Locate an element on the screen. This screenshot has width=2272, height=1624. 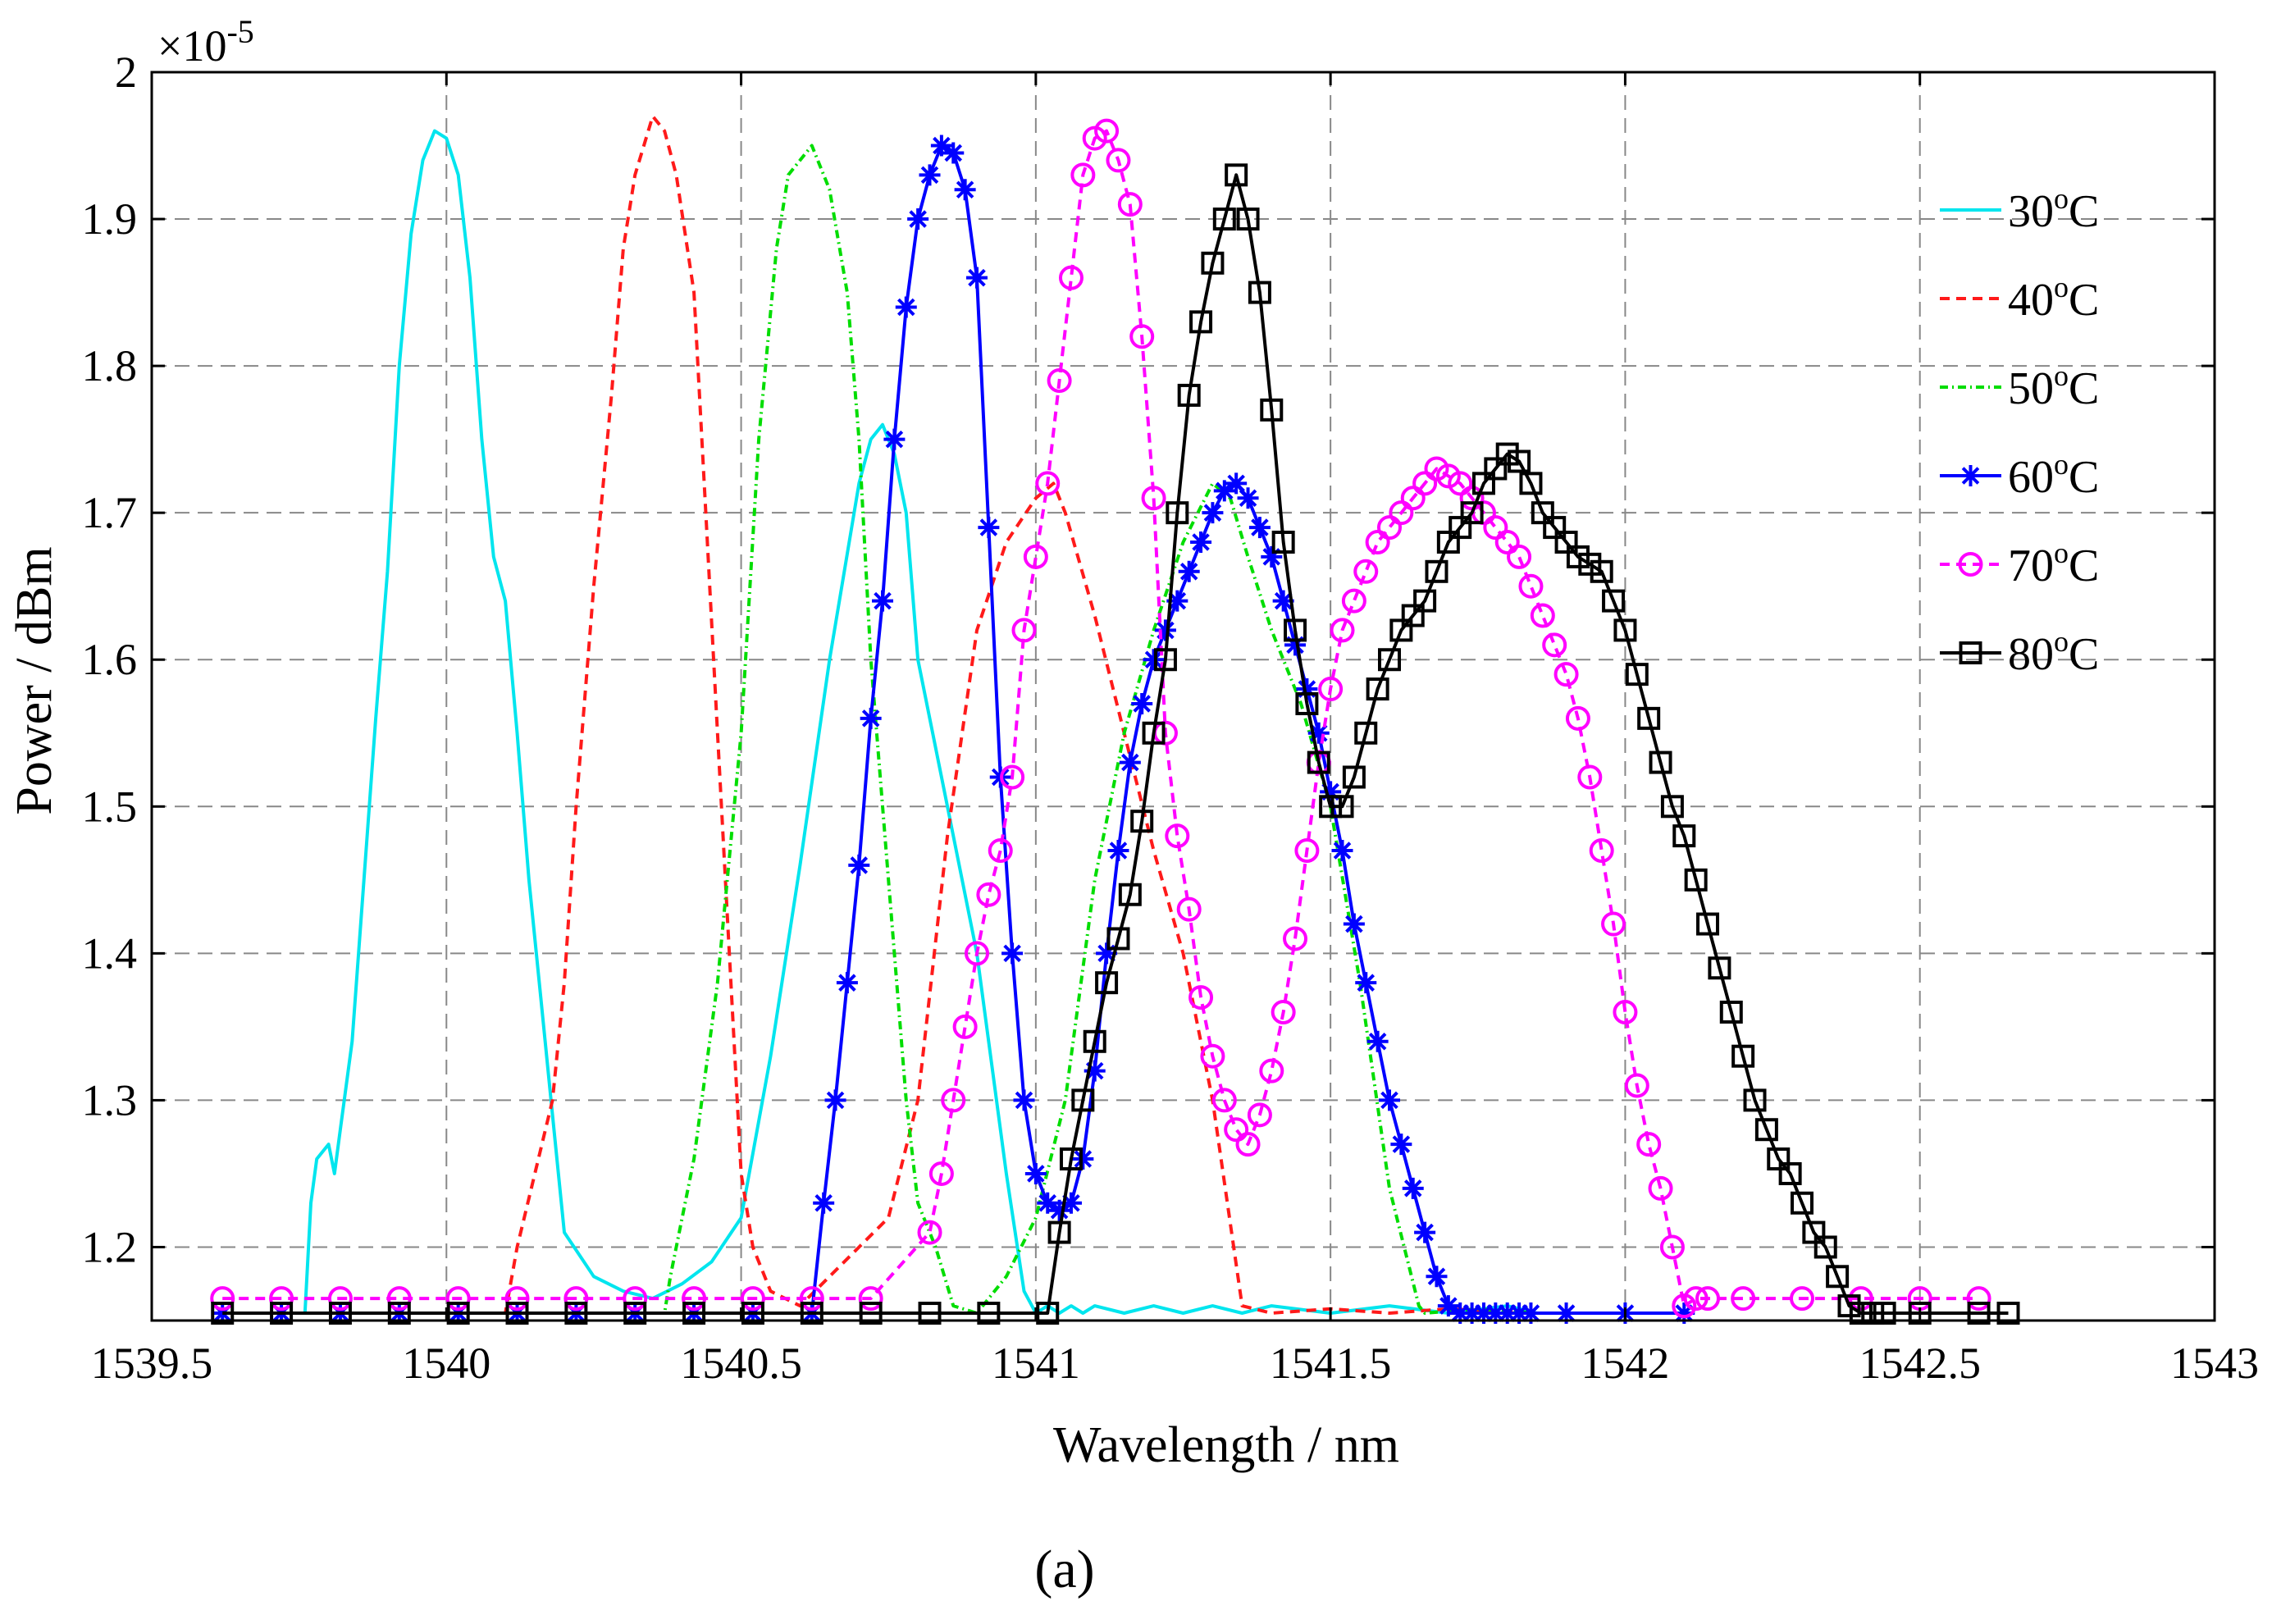
y-tick-label: 1.9 is located at coordinates (110, 219).